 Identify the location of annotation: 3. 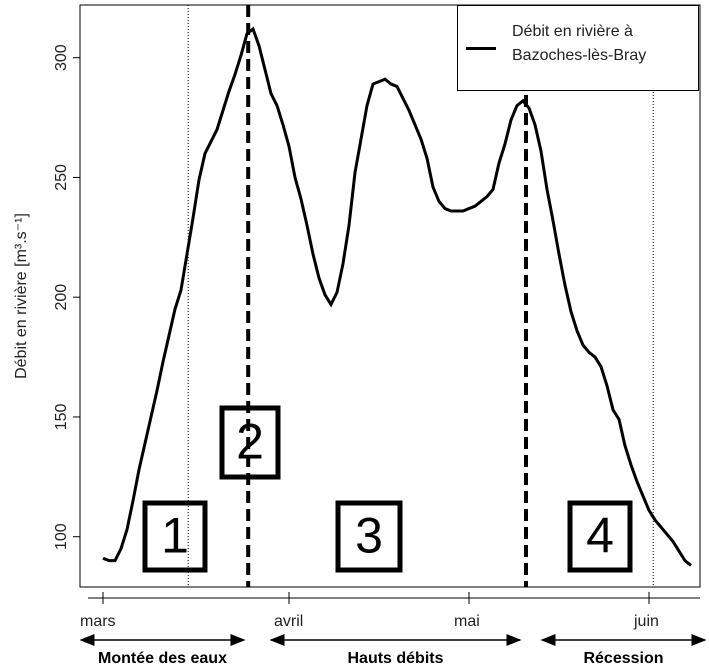
(369, 536).